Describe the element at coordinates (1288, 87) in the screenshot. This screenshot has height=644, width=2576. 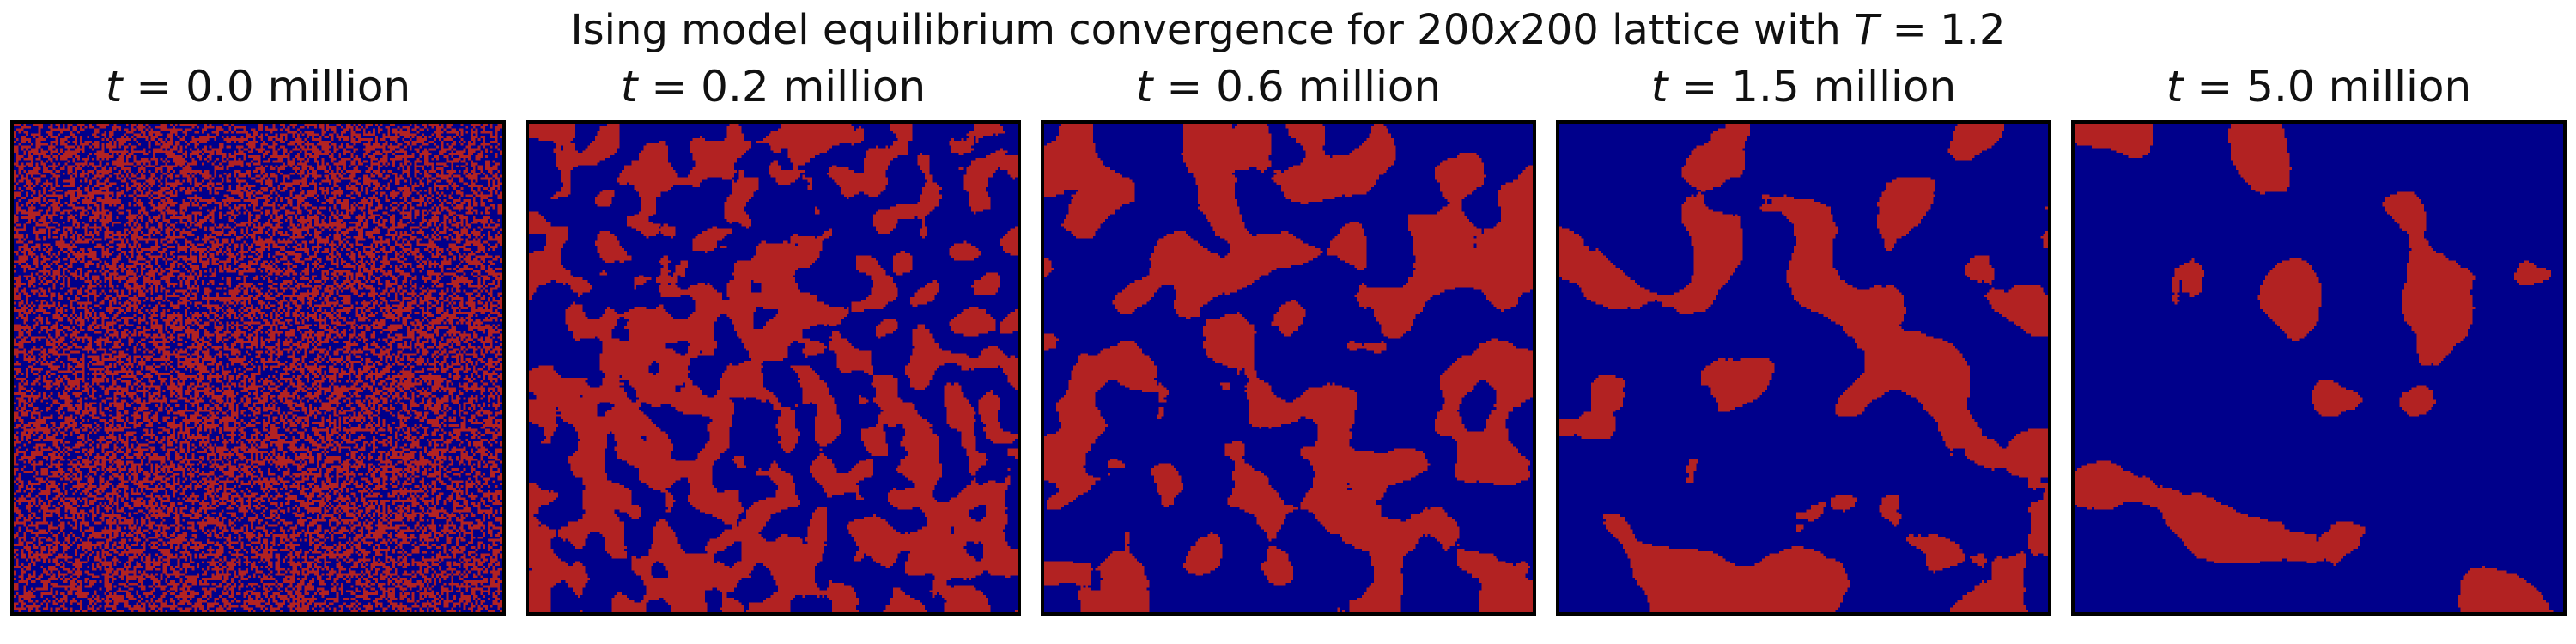
I see `panel-title: t = 0.6 million` at that location.